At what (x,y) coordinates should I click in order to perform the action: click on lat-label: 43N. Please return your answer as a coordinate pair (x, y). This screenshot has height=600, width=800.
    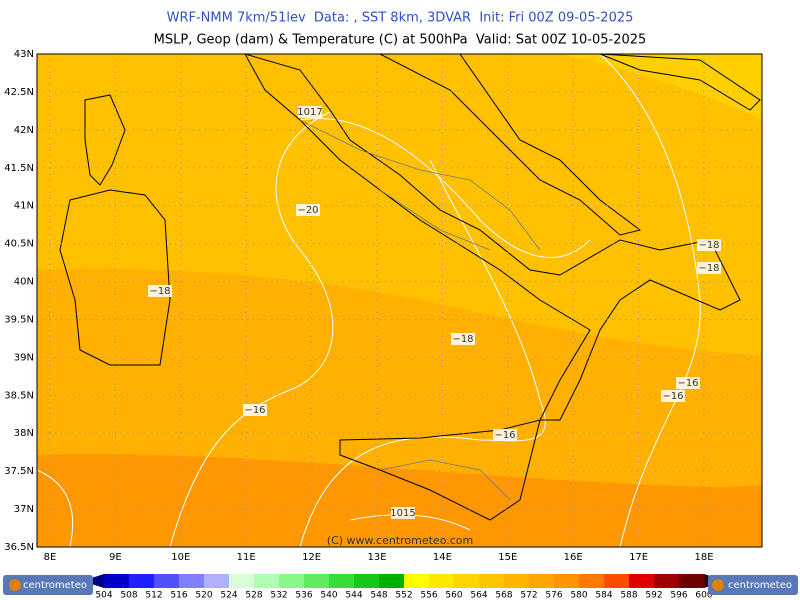
    Looking at the image, I should click on (24, 54).